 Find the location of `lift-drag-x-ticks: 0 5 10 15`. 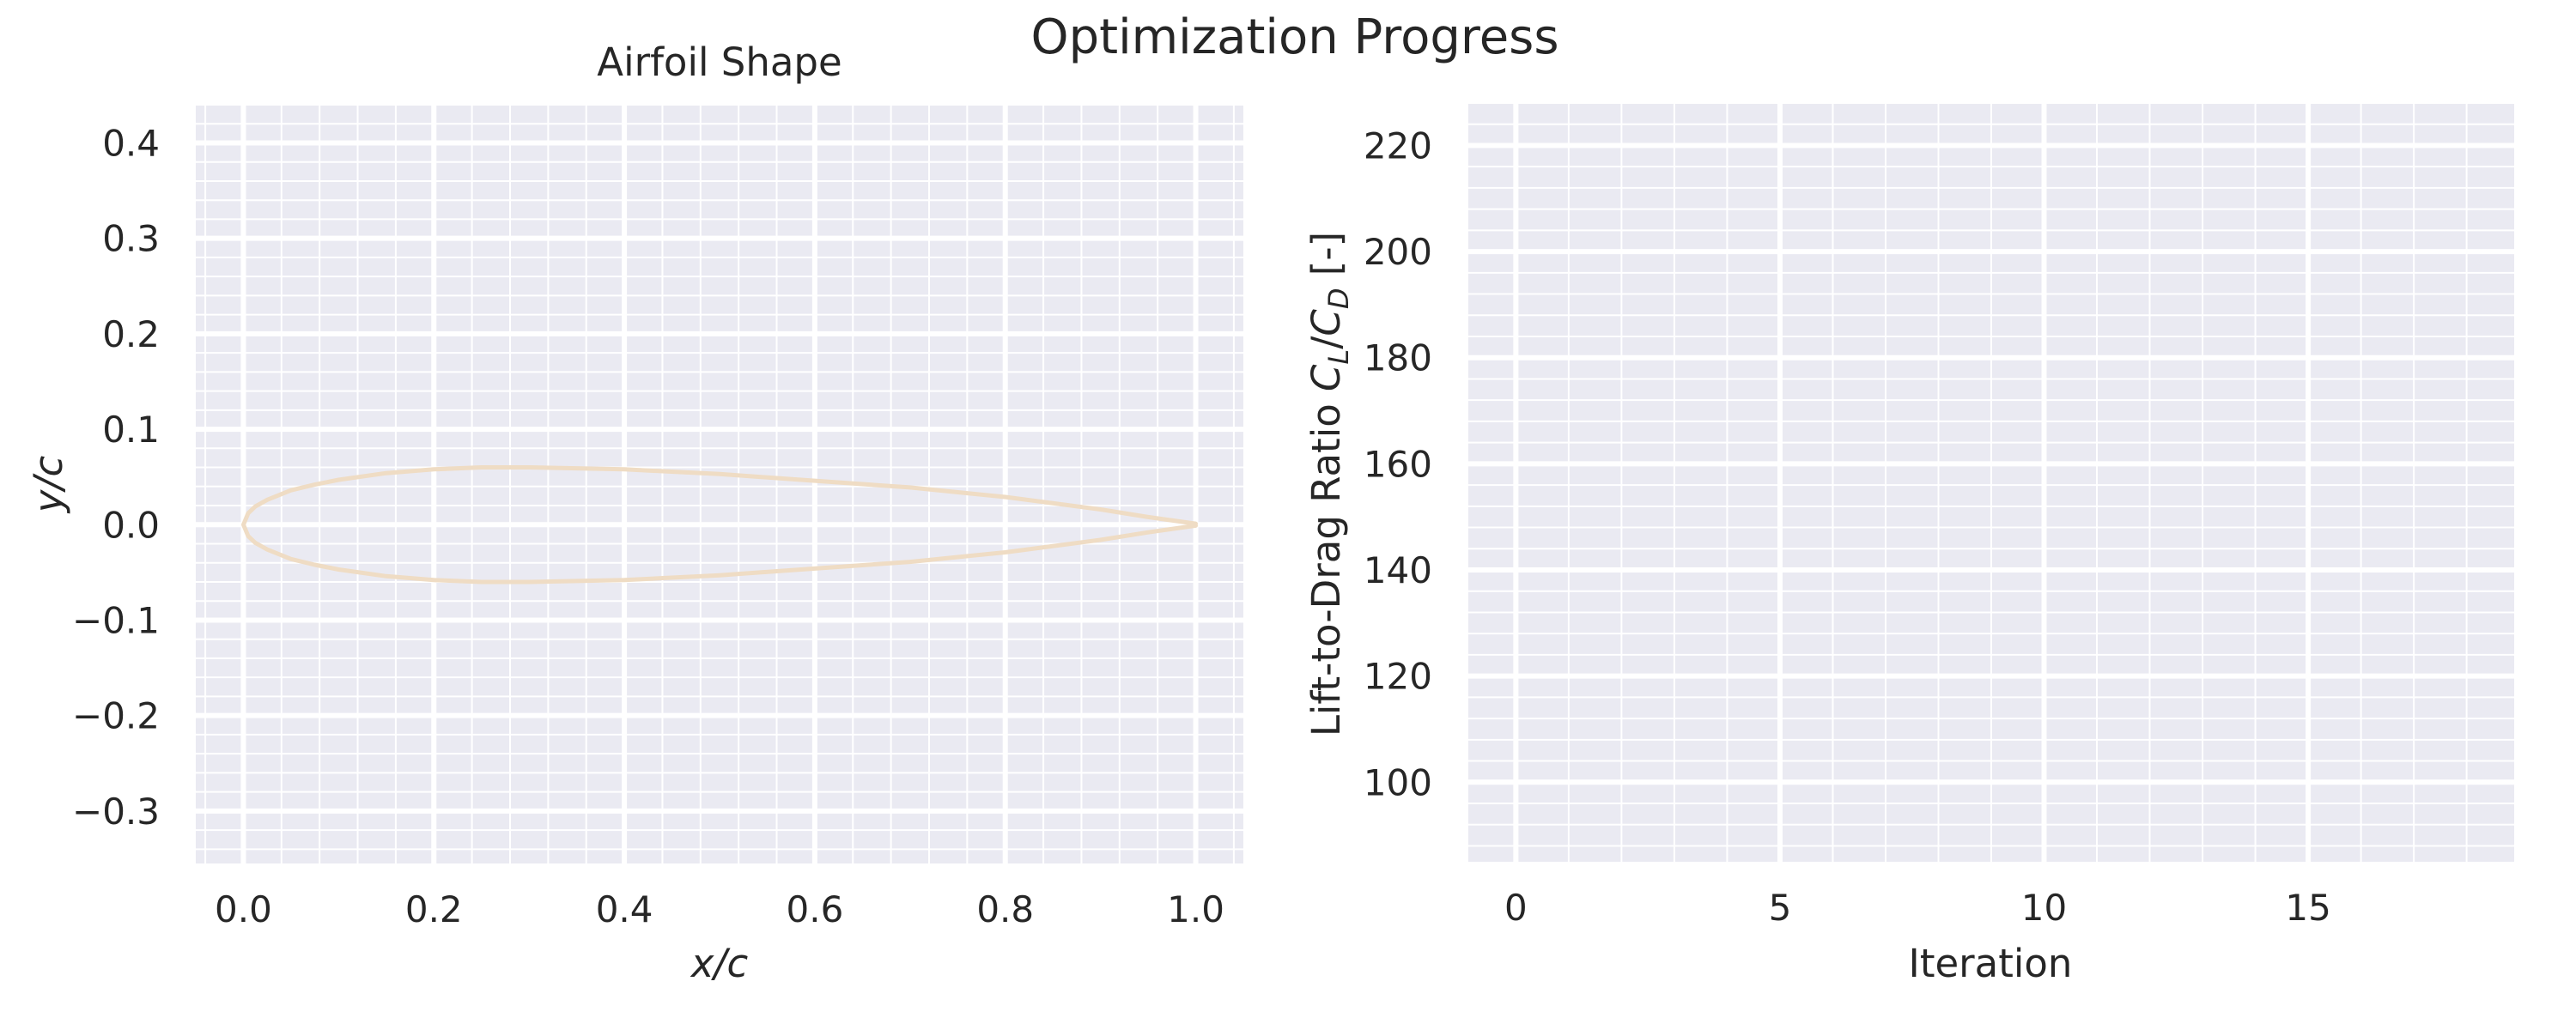

lift-drag-x-ticks: 0 5 10 15 is located at coordinates (1917, 908).